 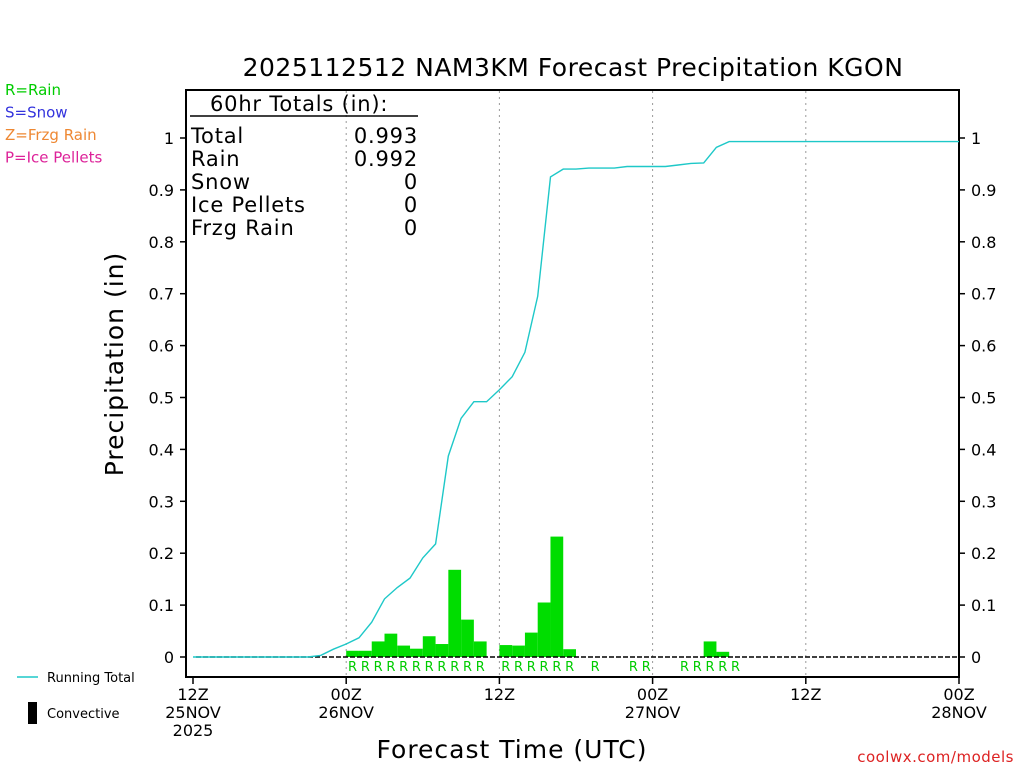 I want to click on y-tick-label-right: 0.3, so click(x=983, y=501).